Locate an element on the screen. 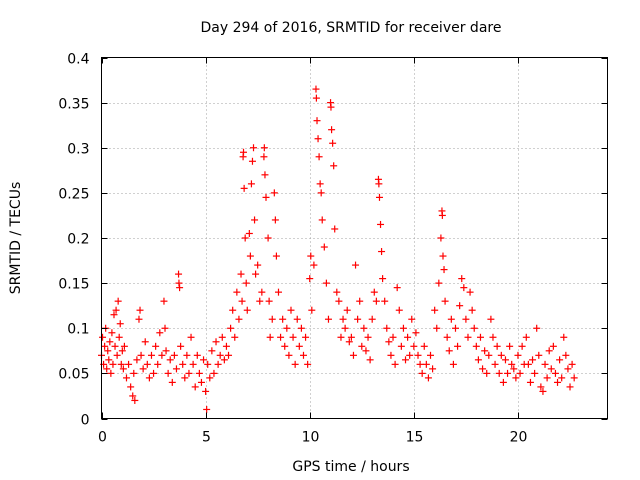  x-axis-label: GPS time / hours is located at coordinates (350, 467).